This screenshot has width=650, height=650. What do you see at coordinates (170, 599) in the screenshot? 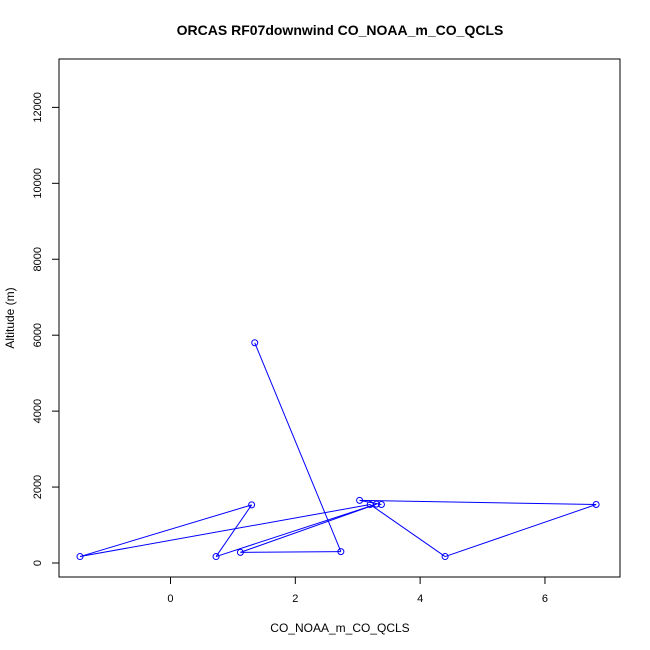
I see `x-tick-label: 0` at bounding box center [170, 599].